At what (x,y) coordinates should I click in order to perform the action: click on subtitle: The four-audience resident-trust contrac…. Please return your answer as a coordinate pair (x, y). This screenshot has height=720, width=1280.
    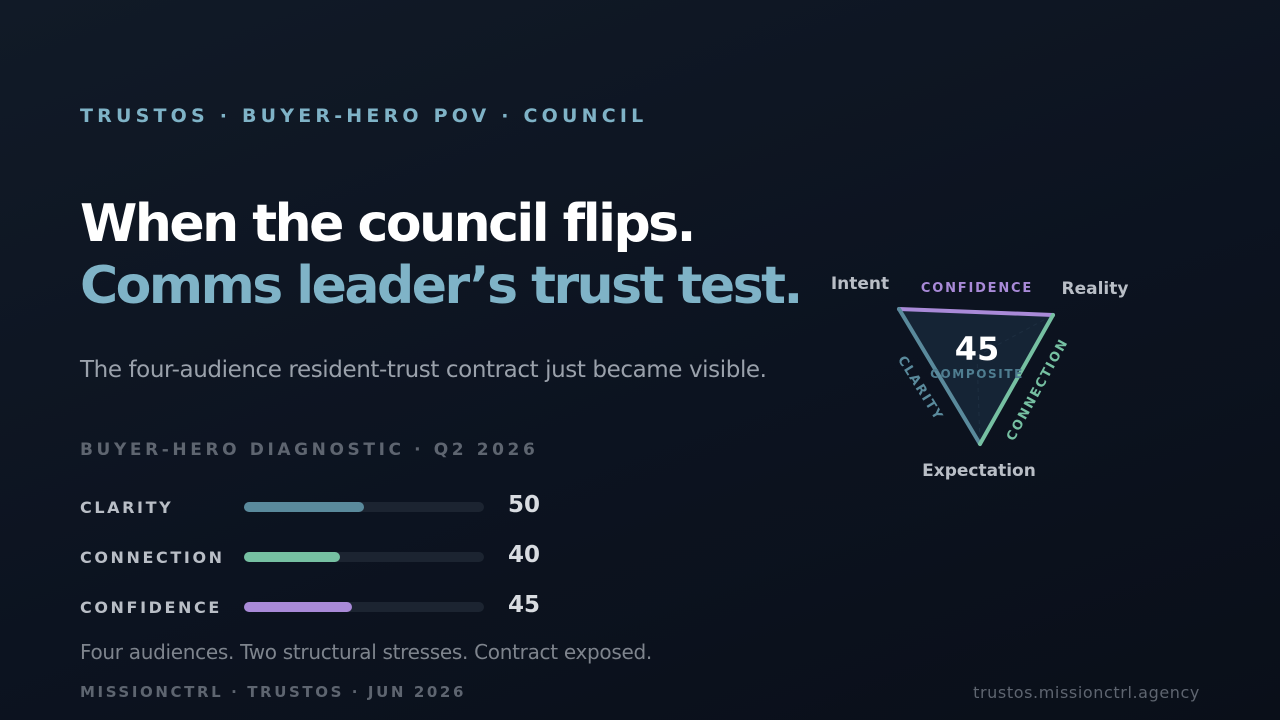
    Looking at the image, I should click on (423, 370).